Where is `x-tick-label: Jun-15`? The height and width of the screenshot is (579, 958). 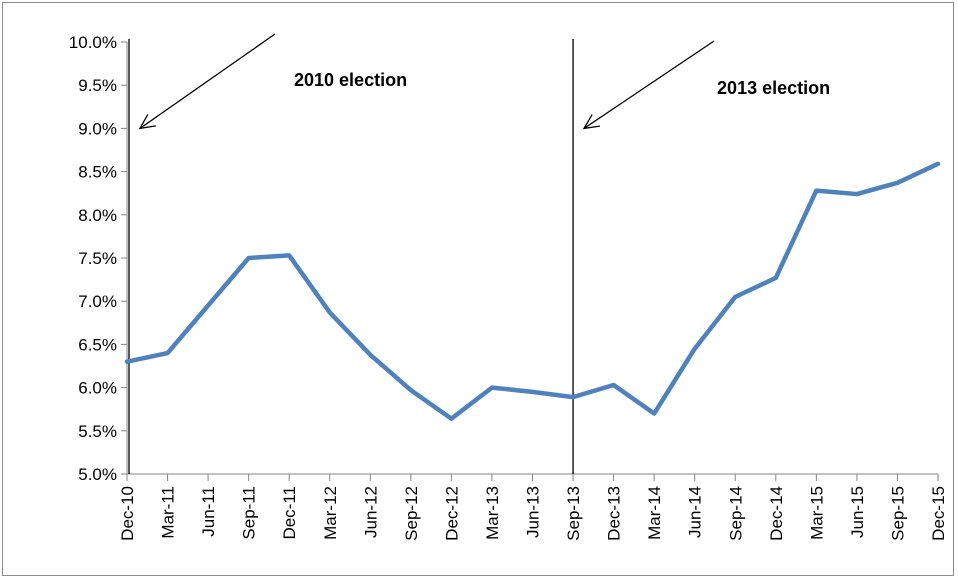
x-tick-label: Jun-15 is located at coordinates (857, 512).